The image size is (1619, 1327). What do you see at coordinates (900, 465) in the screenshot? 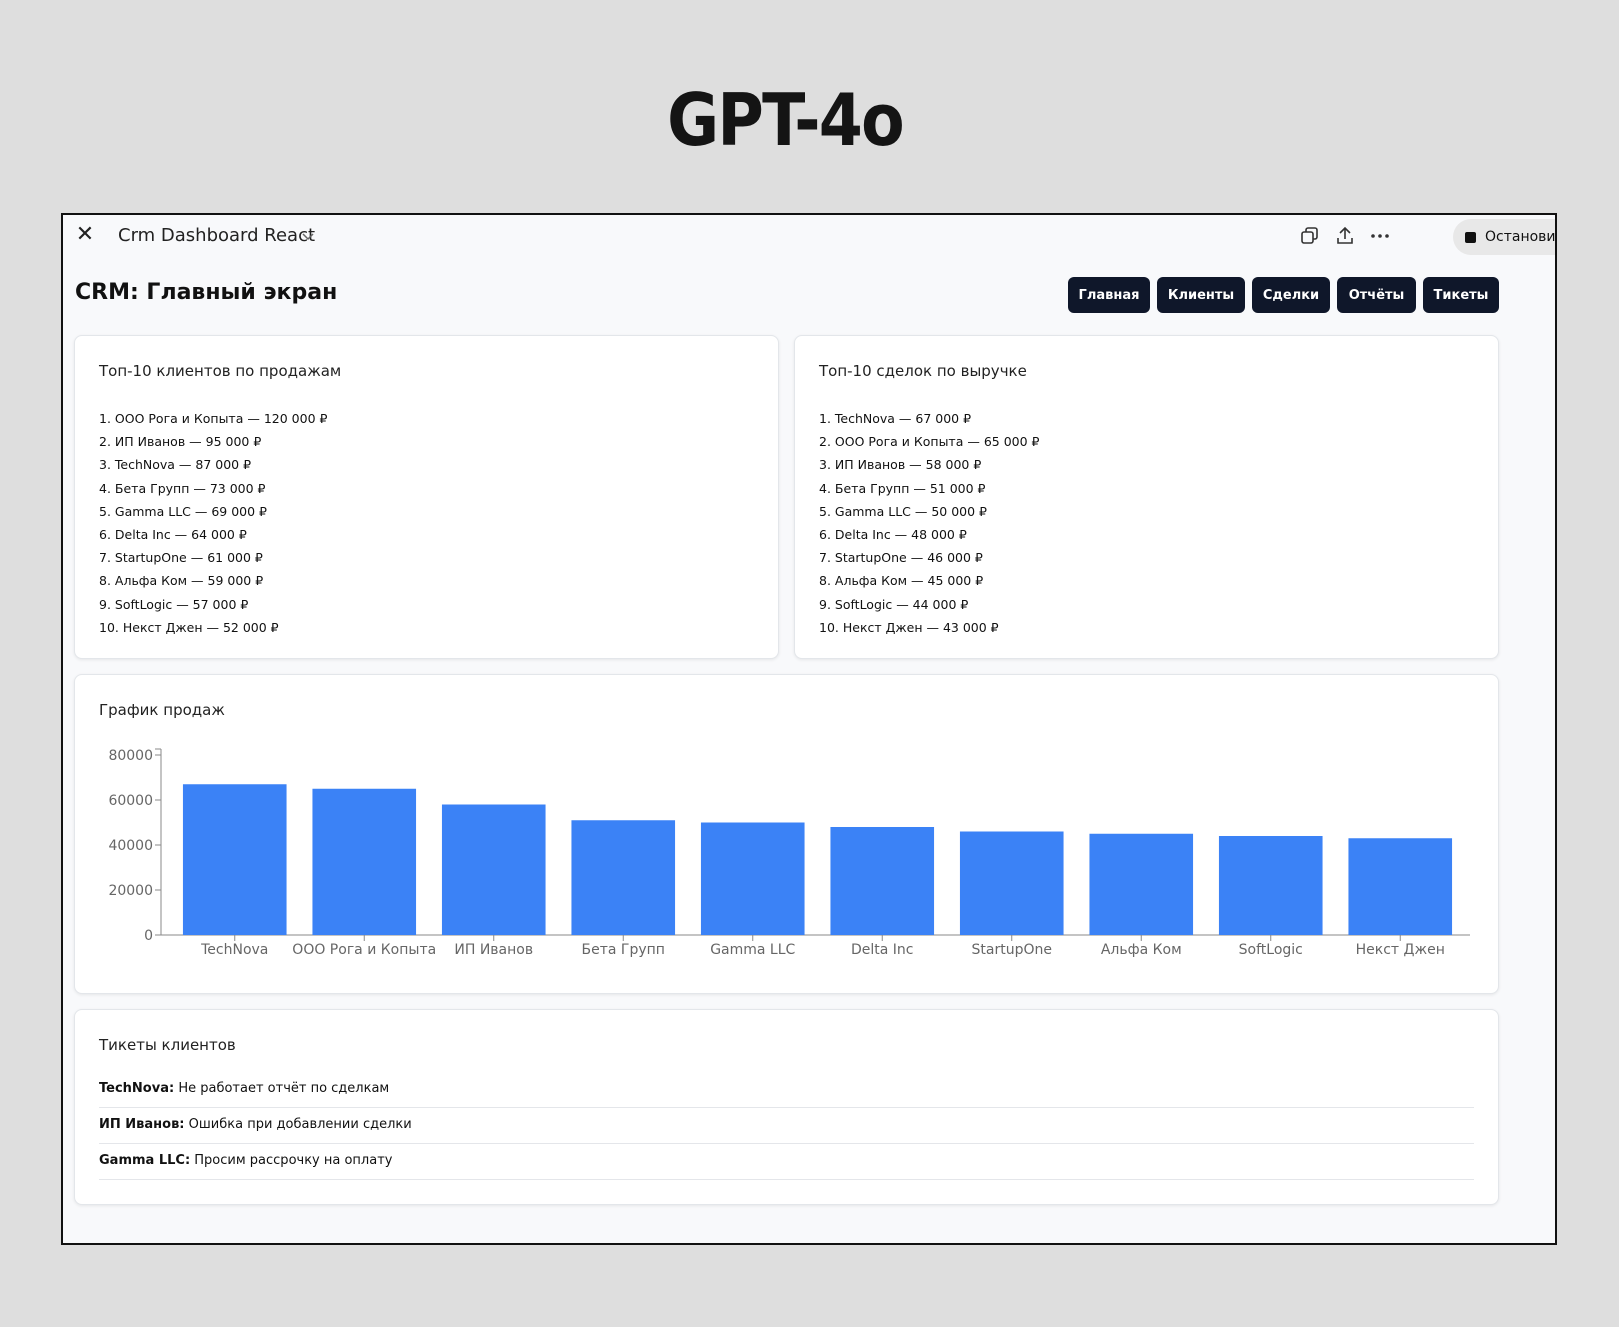
I see `list-item: 3. ИП Иванов — 58 000 ₽` at bounding box center [900, 465].